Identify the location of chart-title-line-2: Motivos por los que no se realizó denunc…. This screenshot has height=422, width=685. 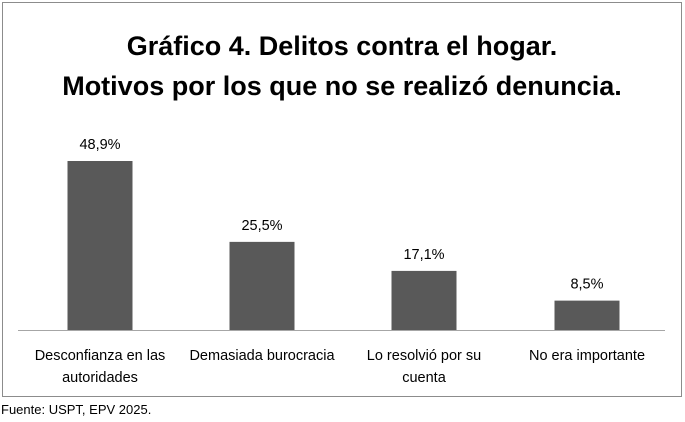
(342, 86).